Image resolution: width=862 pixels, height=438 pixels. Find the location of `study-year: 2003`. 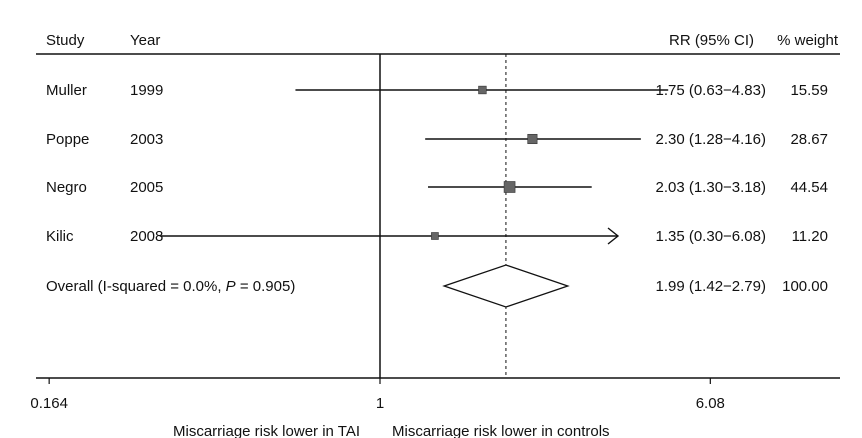

study-year: 2003 is located at coordinates (146, 139).